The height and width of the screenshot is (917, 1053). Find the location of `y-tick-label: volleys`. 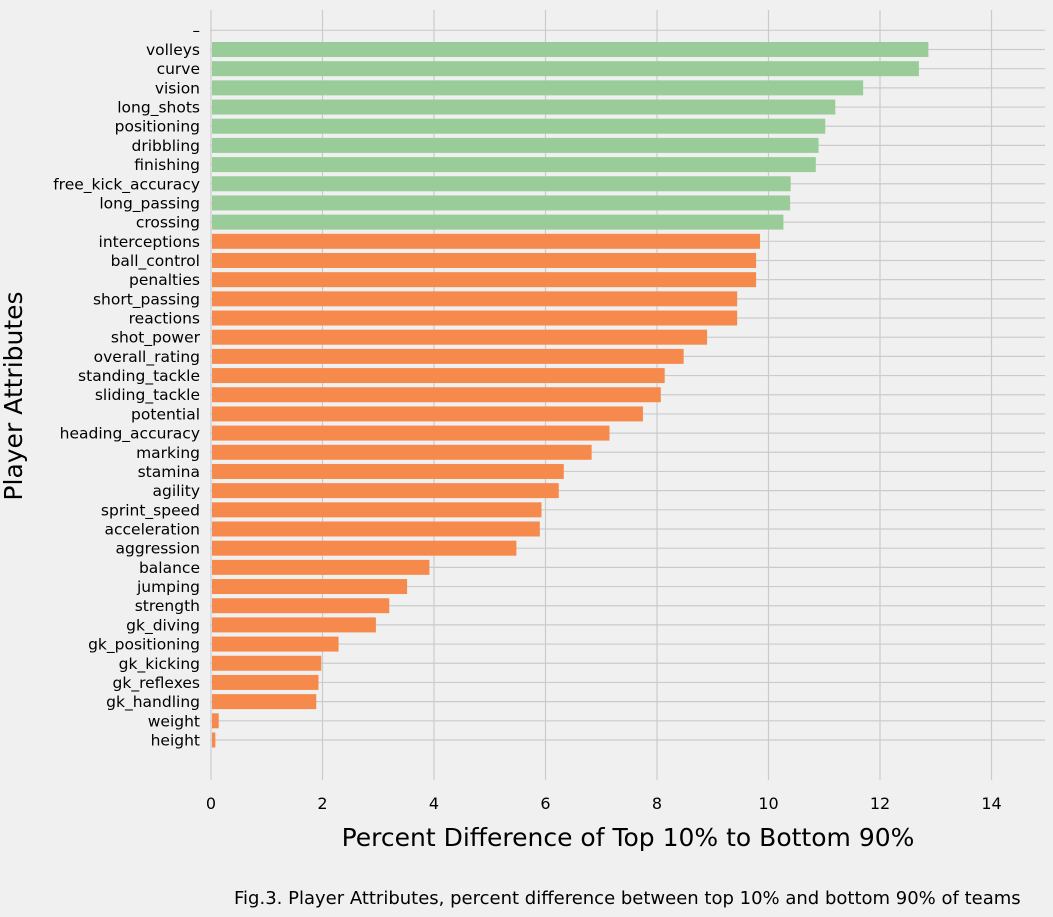

y-tick-label: volleys is located at coordinates (173, 50).